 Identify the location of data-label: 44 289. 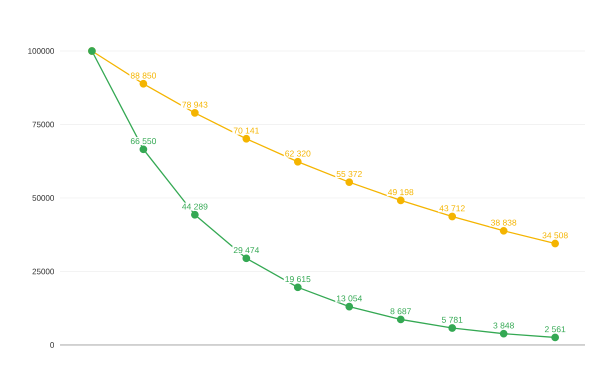
(195, 207).